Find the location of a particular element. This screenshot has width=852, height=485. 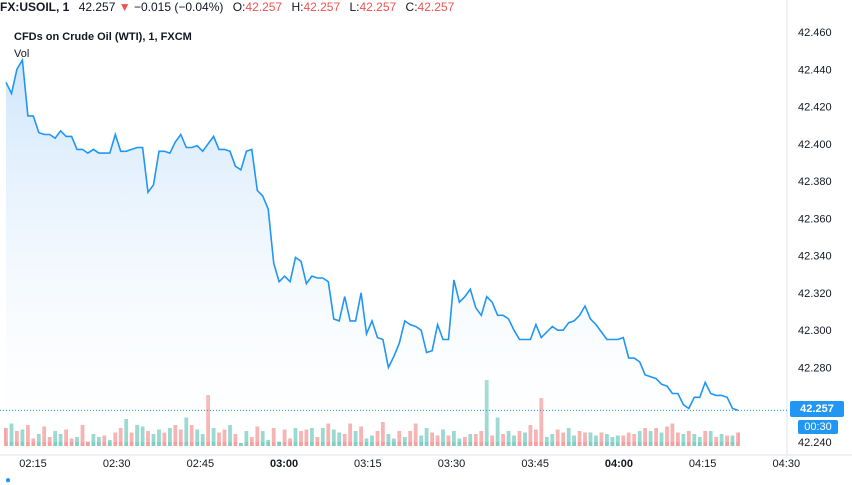

open-value: 42.257 is located at coordinates (264, 7).